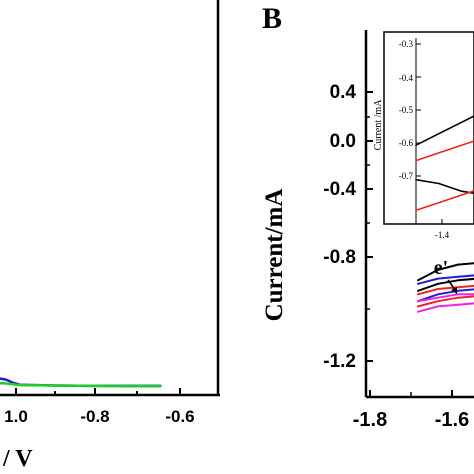 This screenshot has width=474, height=474. I want to click on panel-a-x-tick-labels: 1.0 -0.8 -0.6, so click(99, 416).